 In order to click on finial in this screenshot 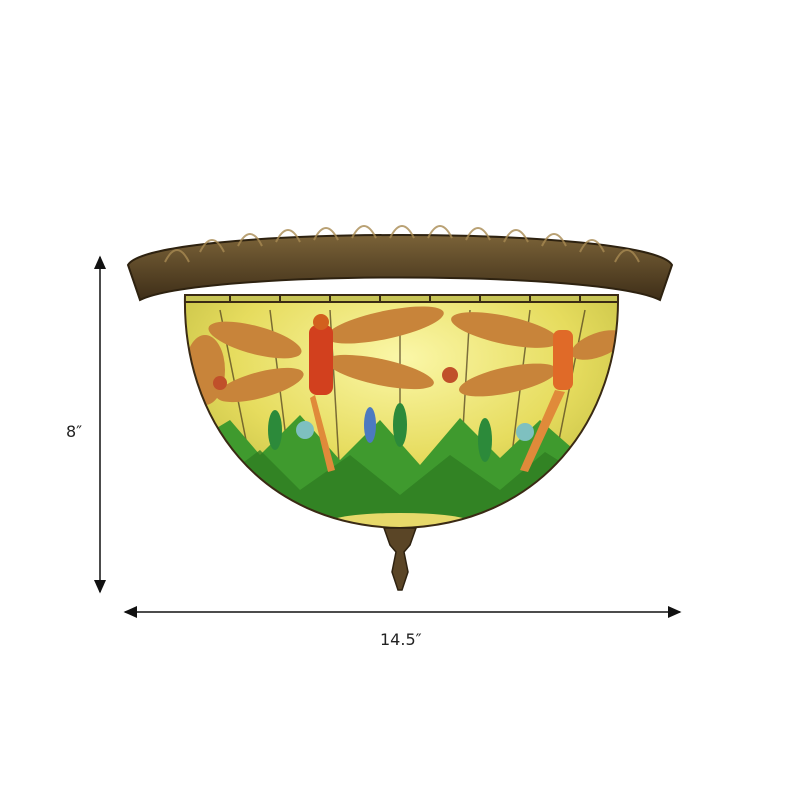, I will do `click(400, 559)`.